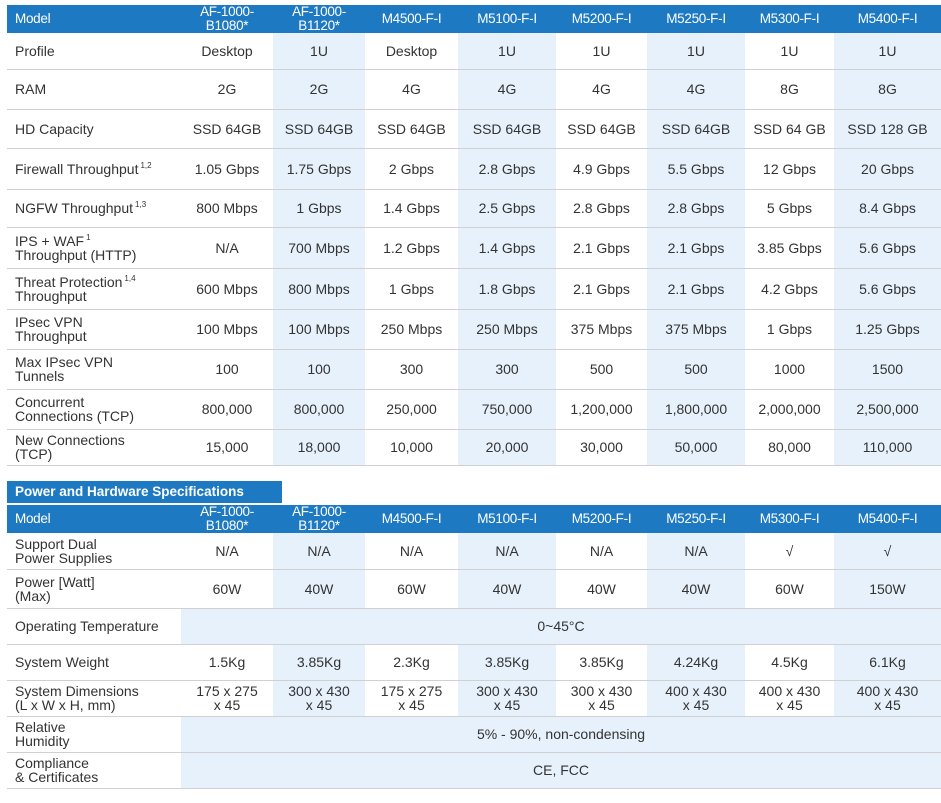 This screenshot has height=803, width=941. What do you see at coordinates (474, 51) in the screenshot?
I see `table-row: Profile Desktop 1U Desktop 1U 1U 1U 1U 1U` at bounding box center [474, 51].